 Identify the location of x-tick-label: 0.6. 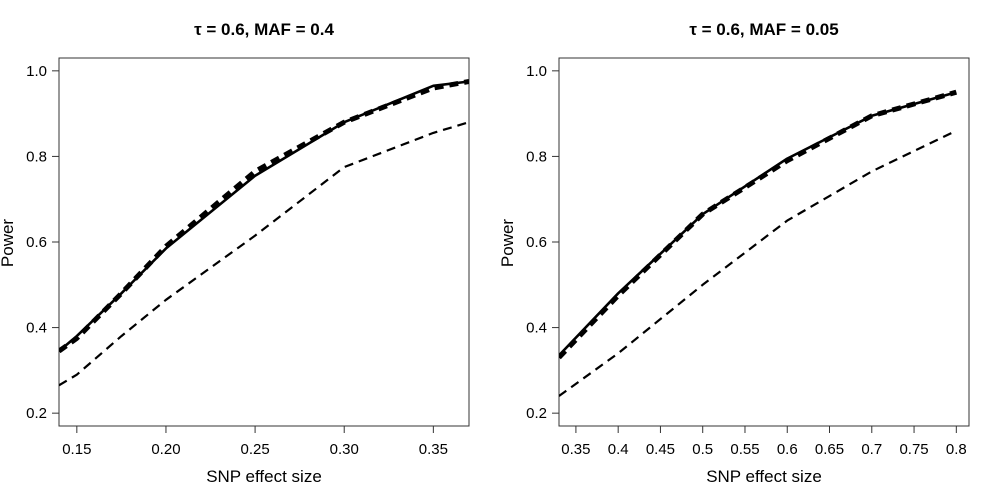
(787, 449).